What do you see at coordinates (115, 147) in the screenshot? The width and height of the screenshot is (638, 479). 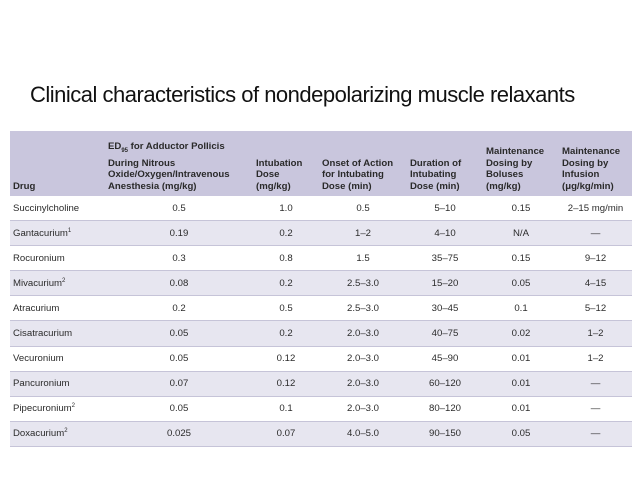 I see `header-ed95-pre: ED` at bounding box center [115, 147].